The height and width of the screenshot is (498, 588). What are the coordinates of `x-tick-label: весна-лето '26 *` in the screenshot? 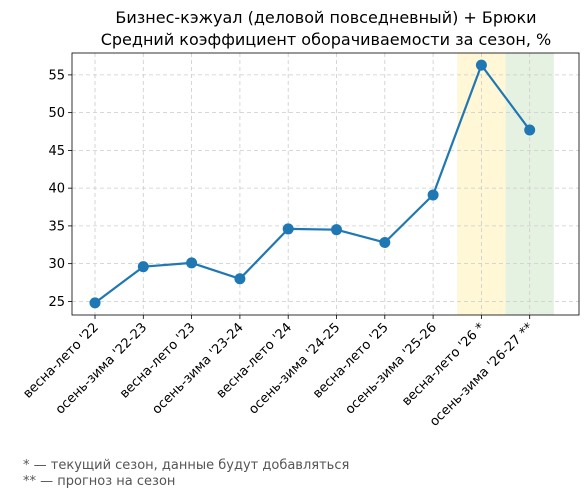 It's located at (443, 364).